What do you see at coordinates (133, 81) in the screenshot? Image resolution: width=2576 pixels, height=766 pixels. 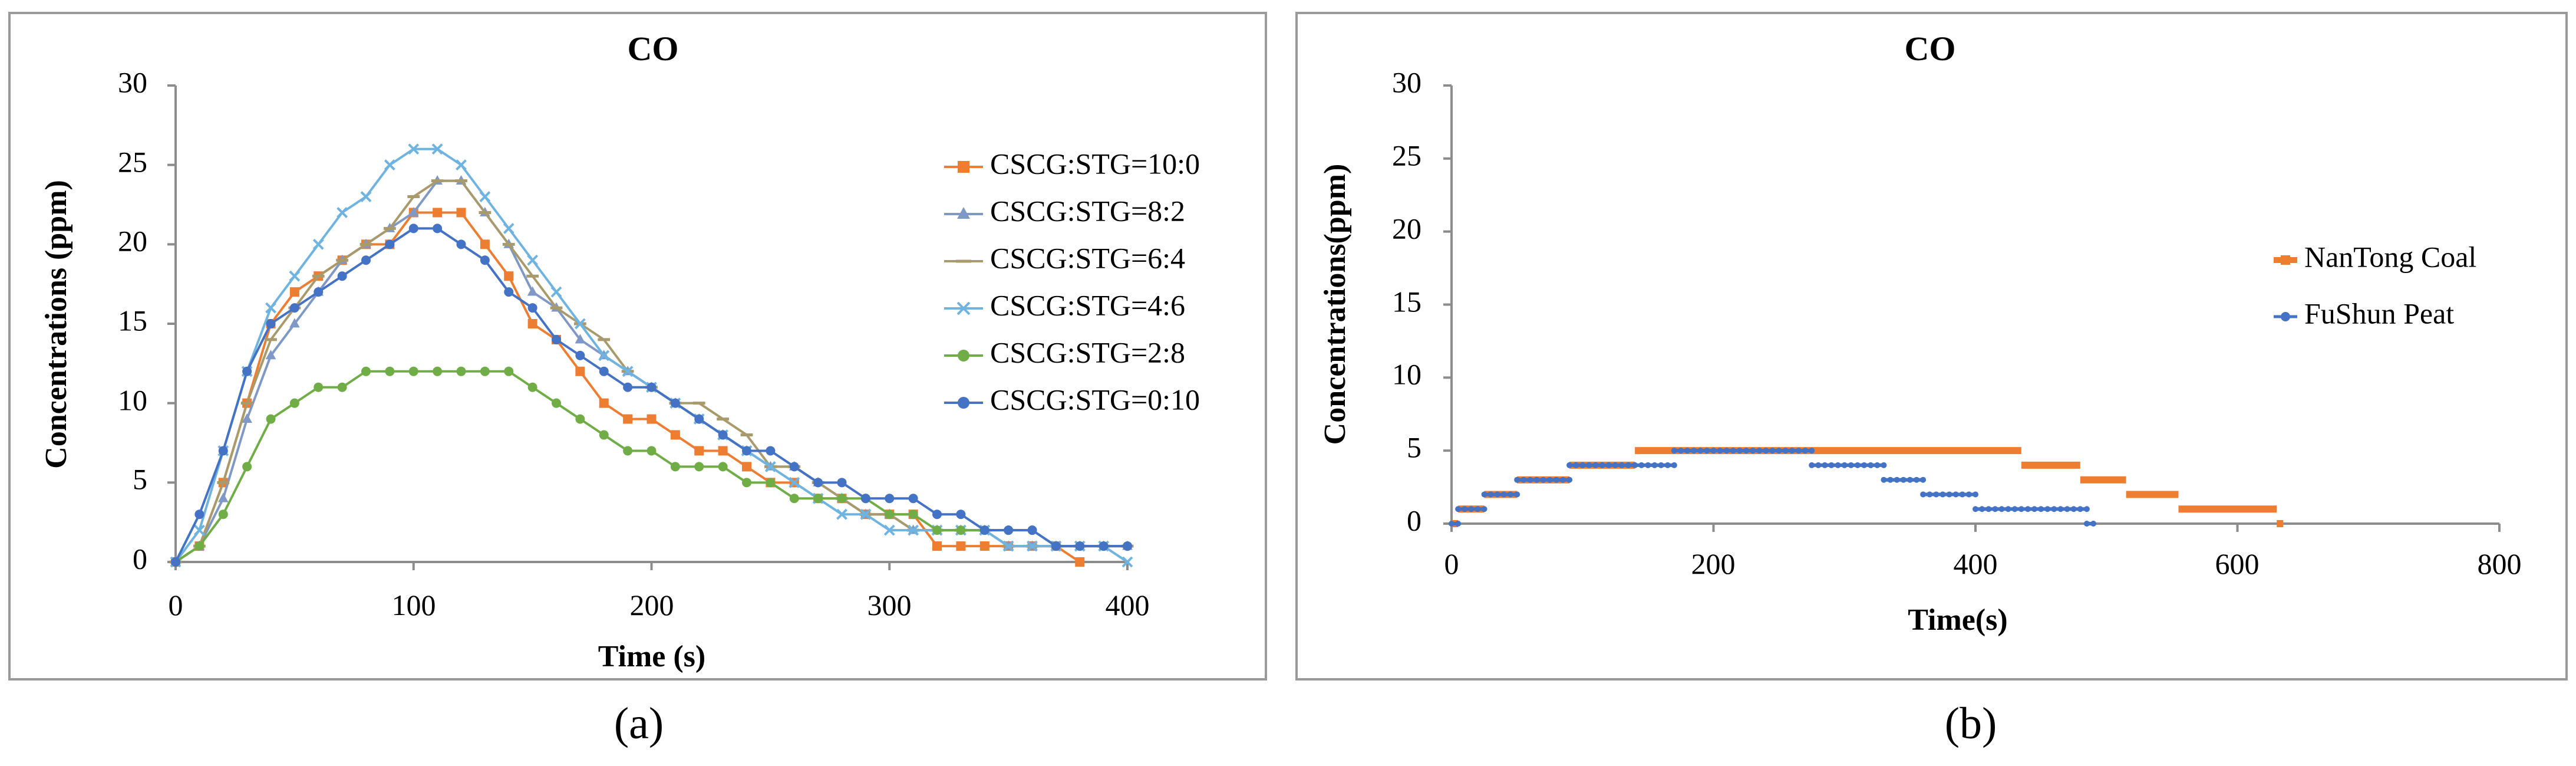 I see `panel-a-ytick: 30` at bounding box center [133, 81].